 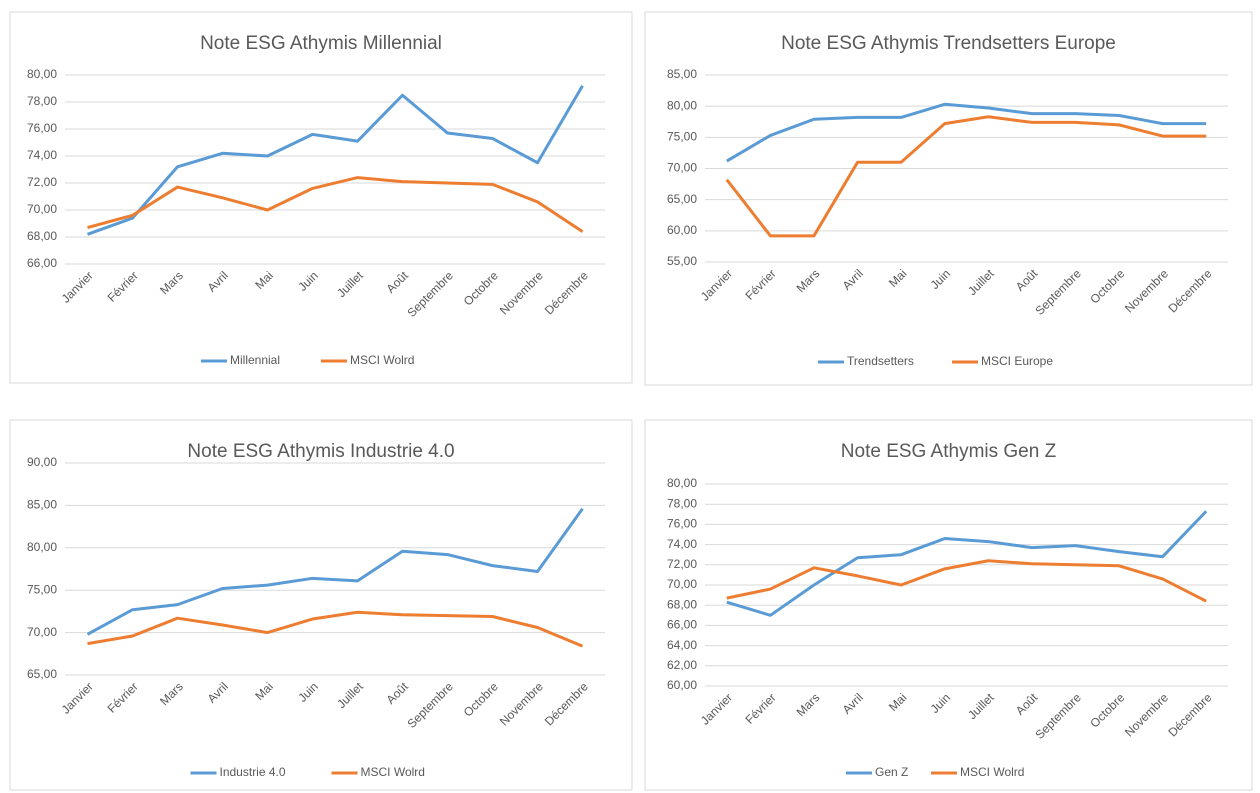 What do you see at coordinates (321, 43) in the screenshot?
I see `chart-title: Note ESG Athymis Millennial` at bounding box center [321, 43].